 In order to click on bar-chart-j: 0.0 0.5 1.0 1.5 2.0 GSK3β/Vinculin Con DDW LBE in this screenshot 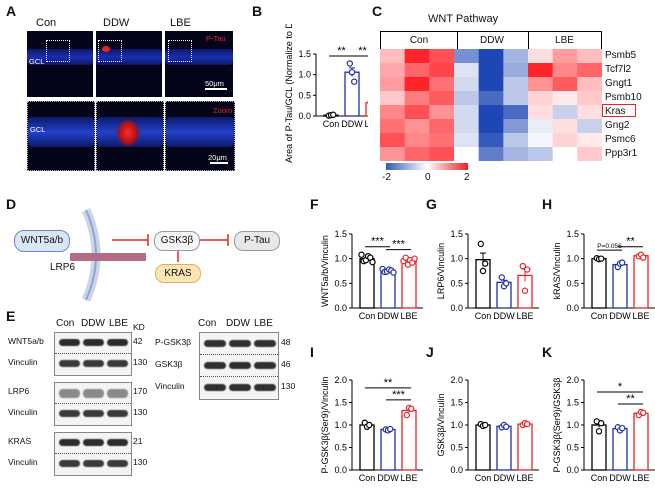, I will do `click(487, 429)`.